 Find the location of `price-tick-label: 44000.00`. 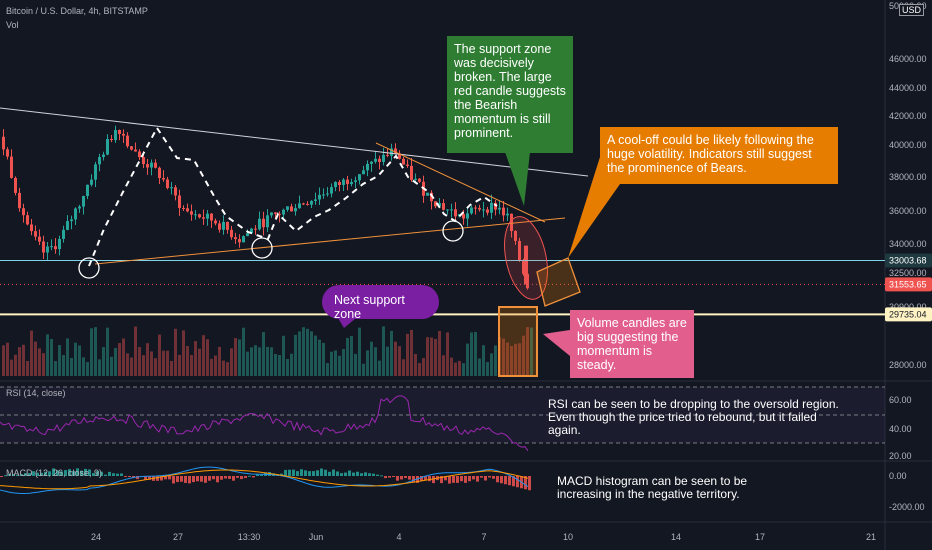

price-tick-label: 44000.00 is located at coordinates (908, 88).